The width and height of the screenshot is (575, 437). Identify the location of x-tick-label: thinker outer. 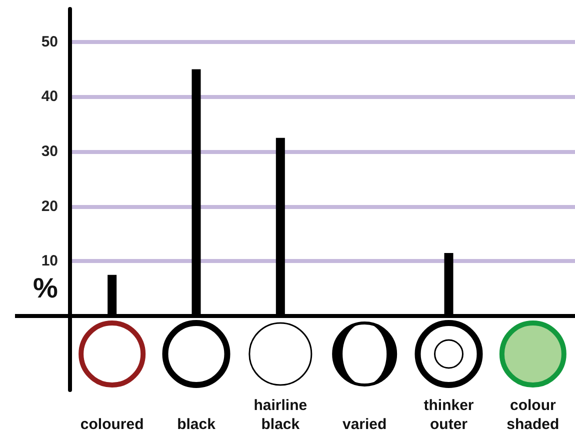
(449, 415).